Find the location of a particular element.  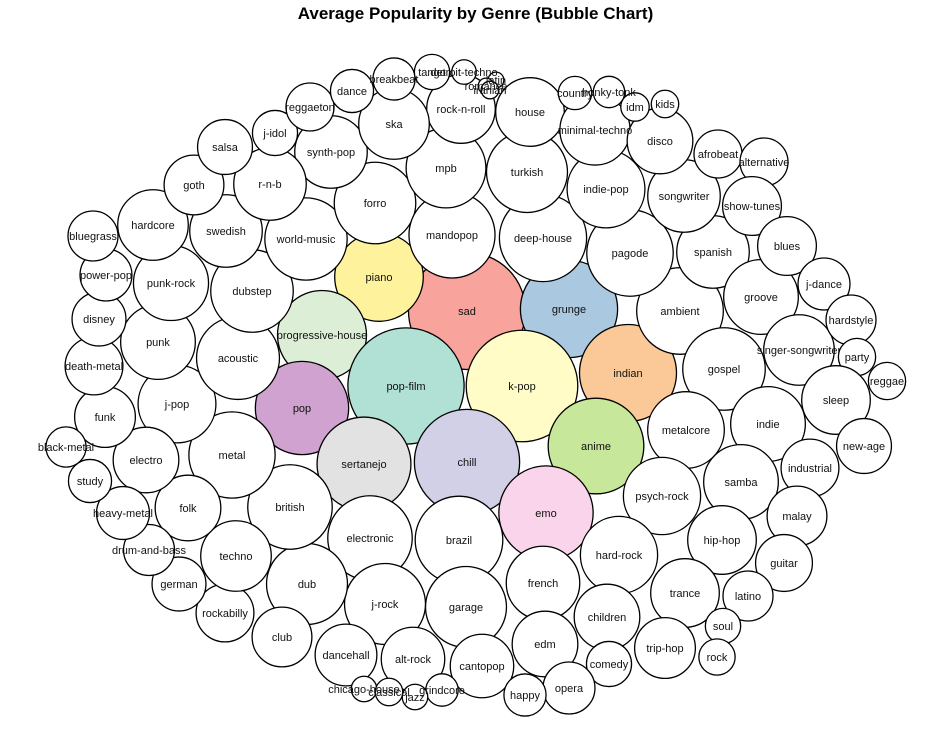

bubble-label-breakbeat: breakbeat is located at coordinates (394, 80).